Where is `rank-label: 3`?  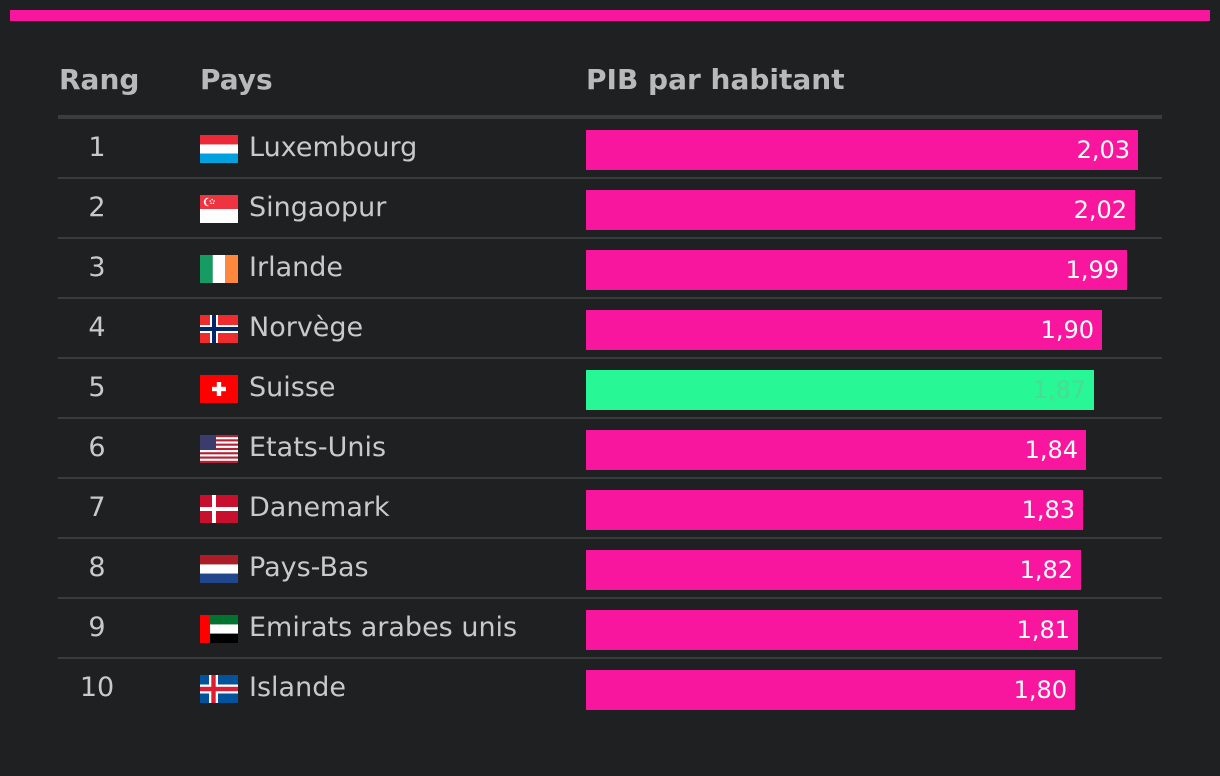 rank-label: 3 is located at coordinates (97, 267).